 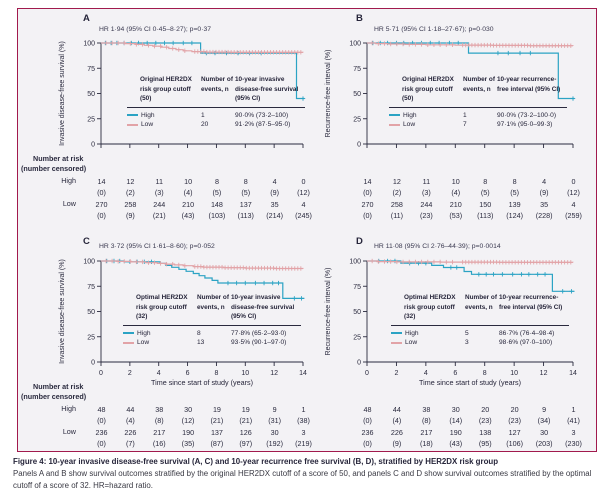 What do you see at coordinates (485, 443) in the screenshot?
I see `risk-cell: (95)` at bounding box center [485, 443].